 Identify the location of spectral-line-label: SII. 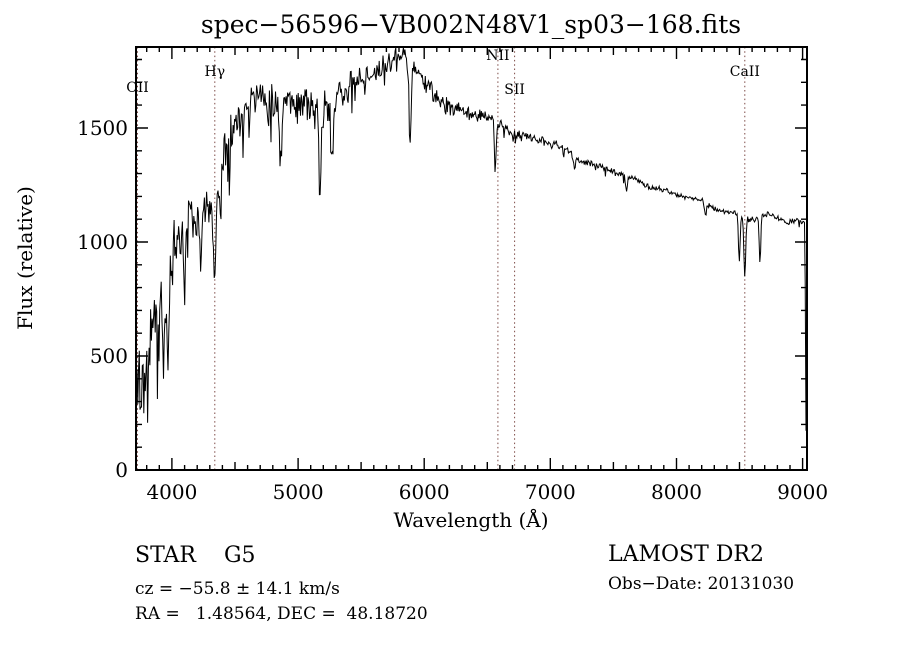
(514, 90).